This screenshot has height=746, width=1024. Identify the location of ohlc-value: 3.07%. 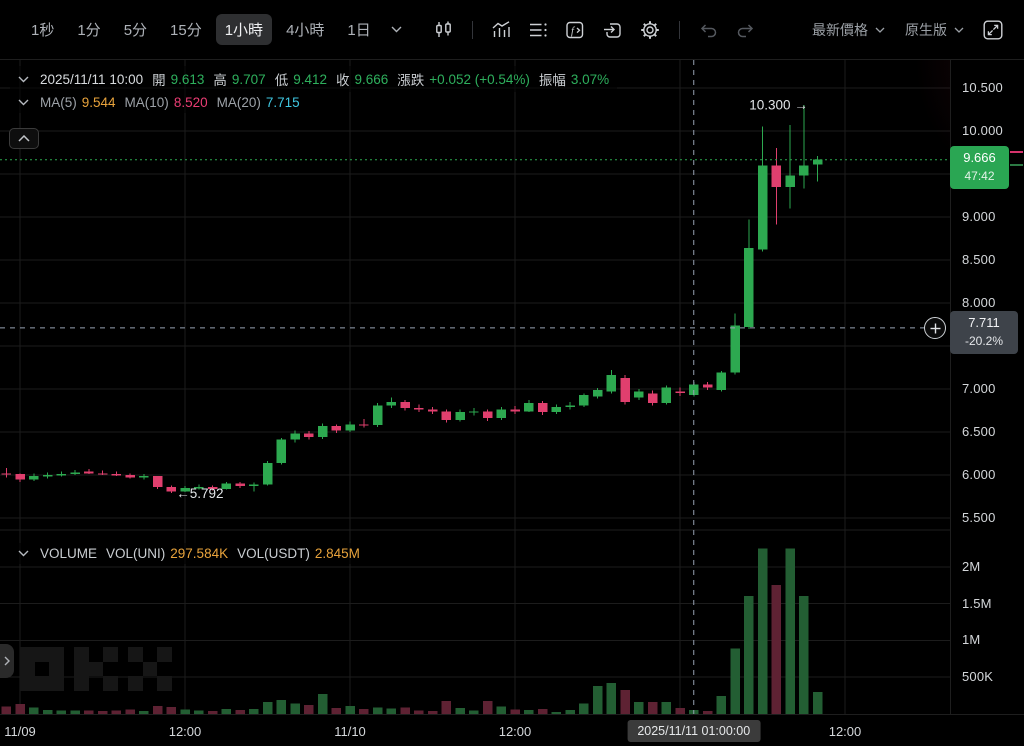
(590, 79).